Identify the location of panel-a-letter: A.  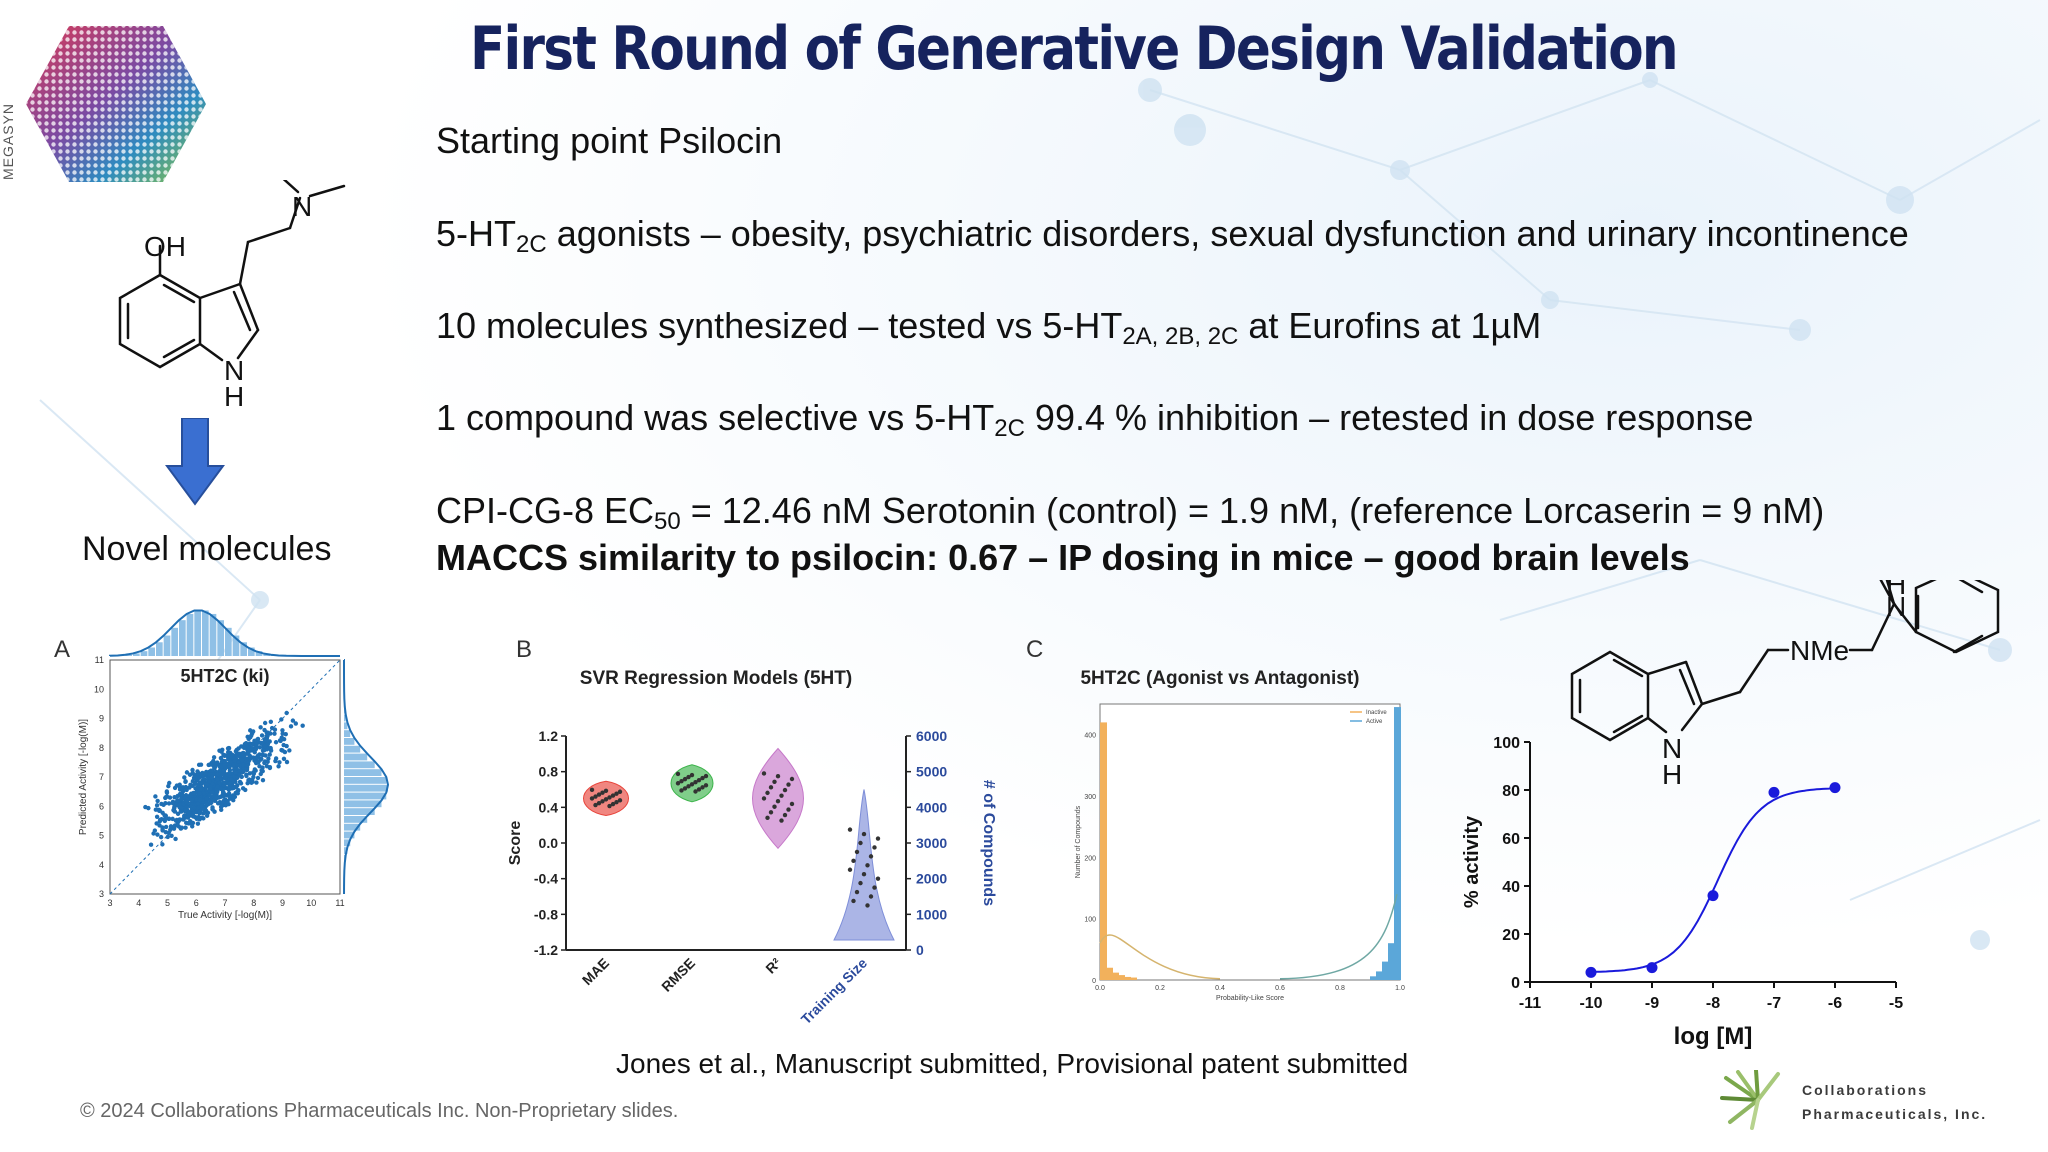
(62, 649).